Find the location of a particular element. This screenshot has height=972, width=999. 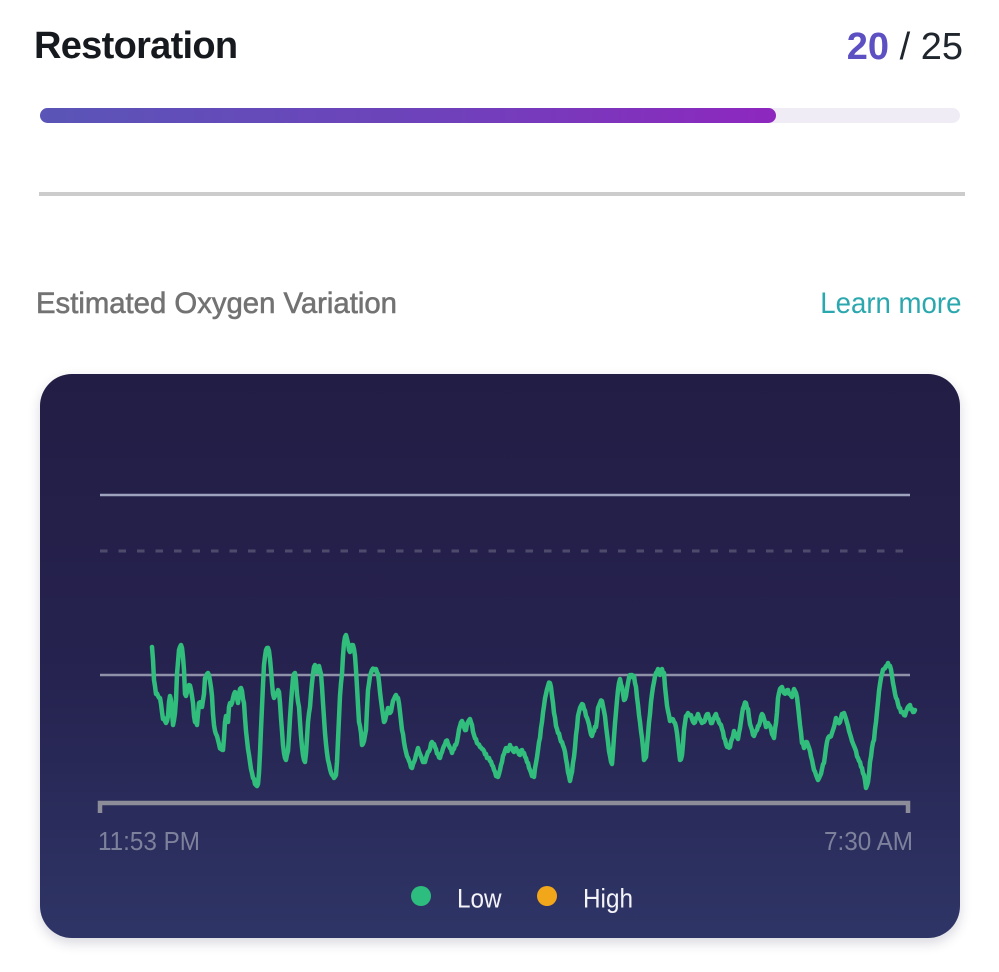

svg-text: 11:53 PM is located at coordinates (149, 841).